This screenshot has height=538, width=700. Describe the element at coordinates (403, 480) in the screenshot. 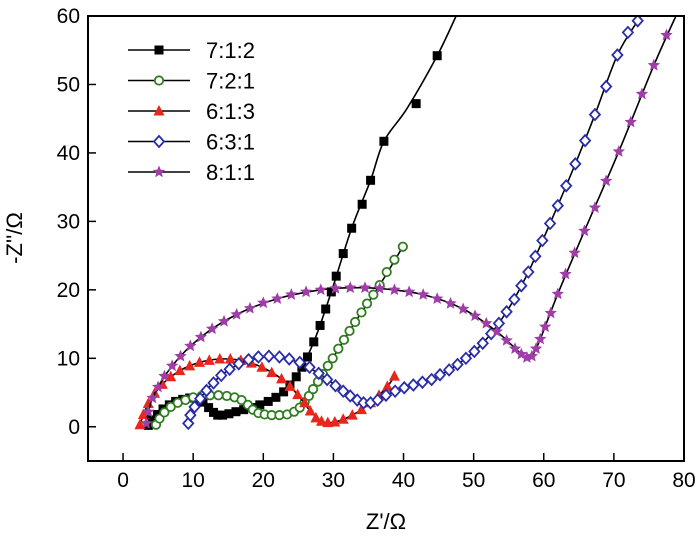

I see `x-tick-label: 40` at that location.